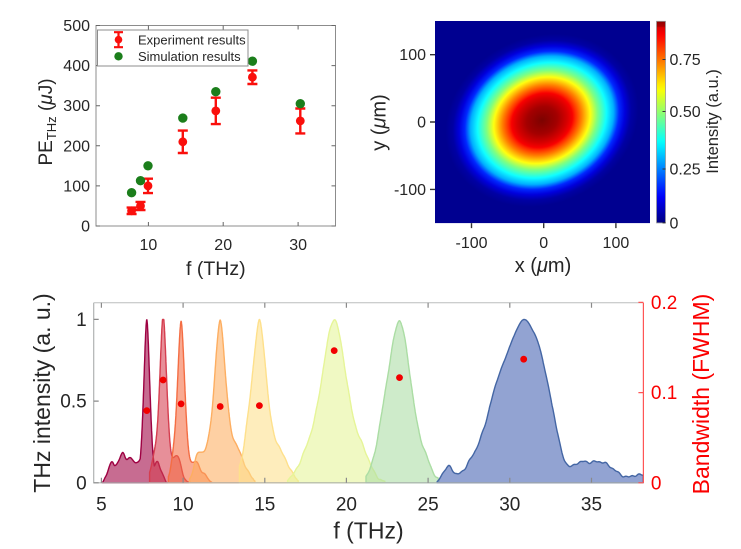 The image size is (741, 549). I want to click on svg-text: Simulation results, so click(189, 56).